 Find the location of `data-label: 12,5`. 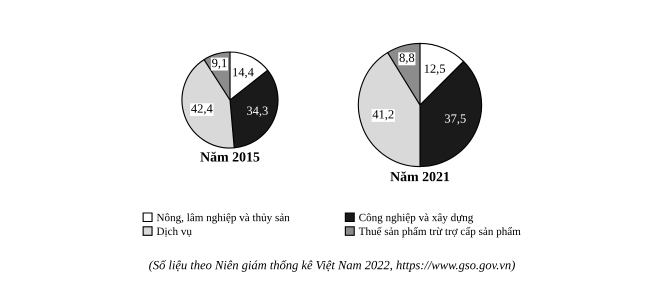

data-label: 12,5 is located at coordinates (435, 69).